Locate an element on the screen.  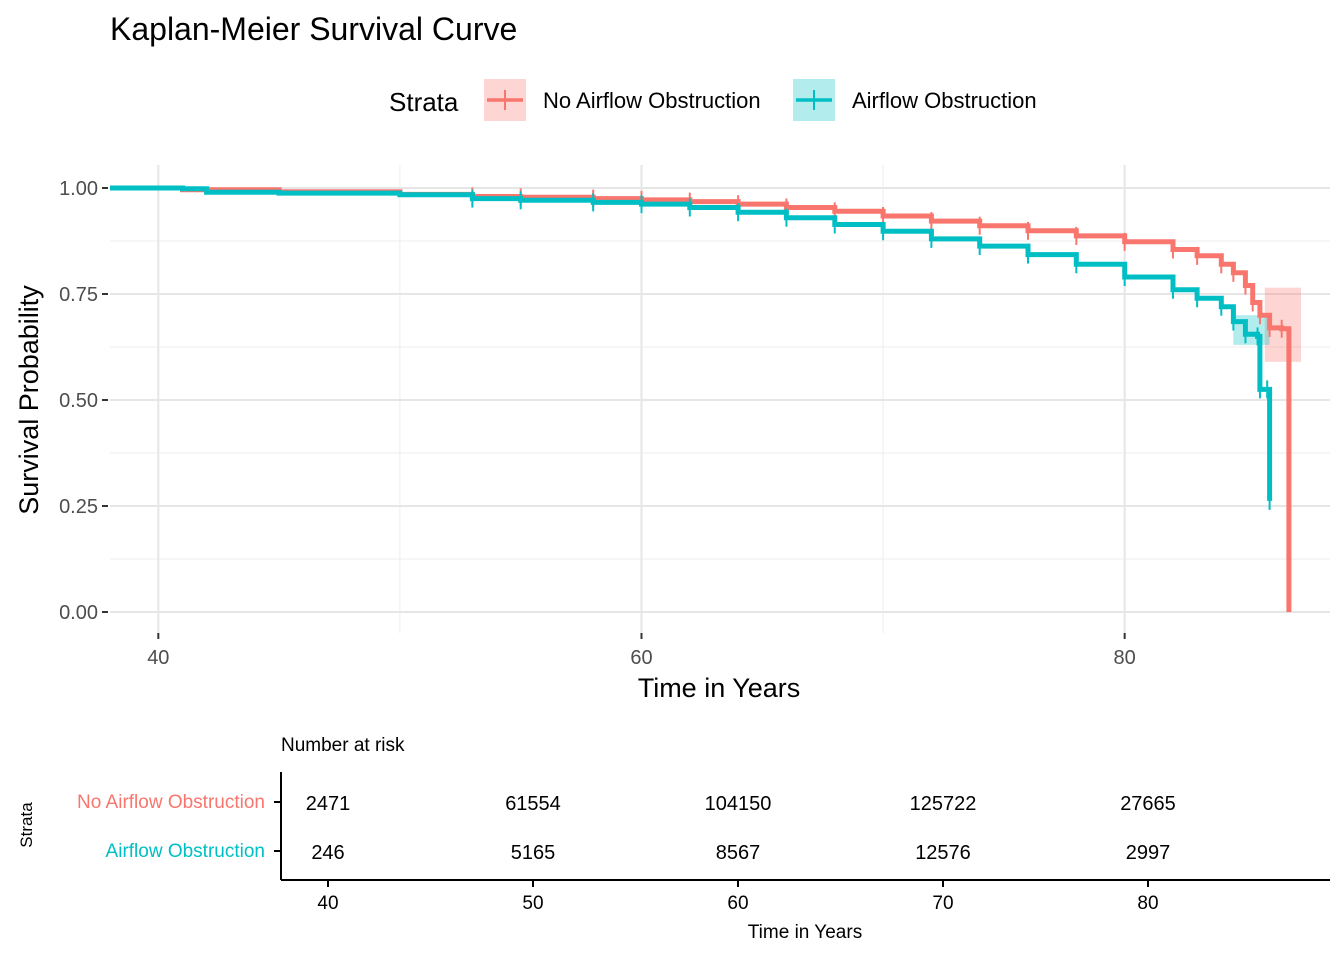
legend-title: Strata is located at coordinates (424, 102).